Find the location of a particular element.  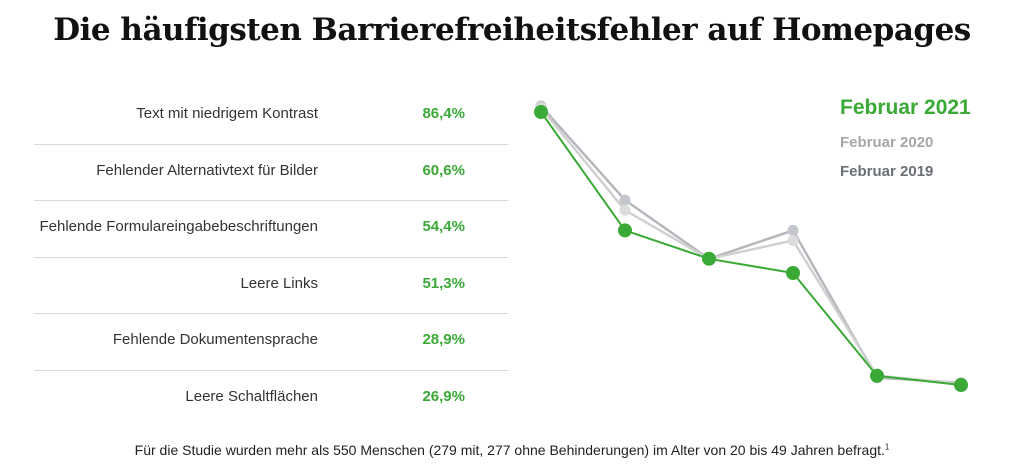

footnote-marker: 1 is located at coordinates (887, 447).